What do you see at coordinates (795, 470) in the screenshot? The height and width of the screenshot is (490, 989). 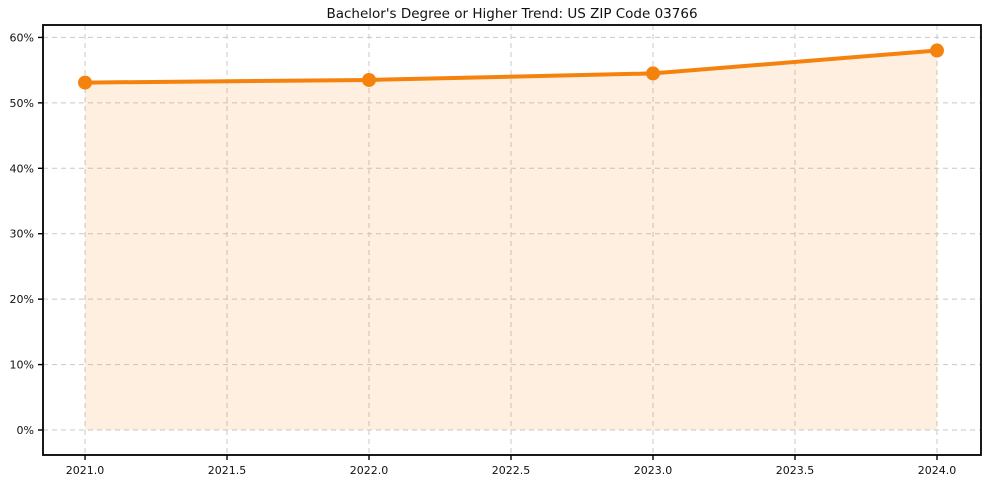 I see `x-tick-label: 2023.5` at bounding box center [795, 470].